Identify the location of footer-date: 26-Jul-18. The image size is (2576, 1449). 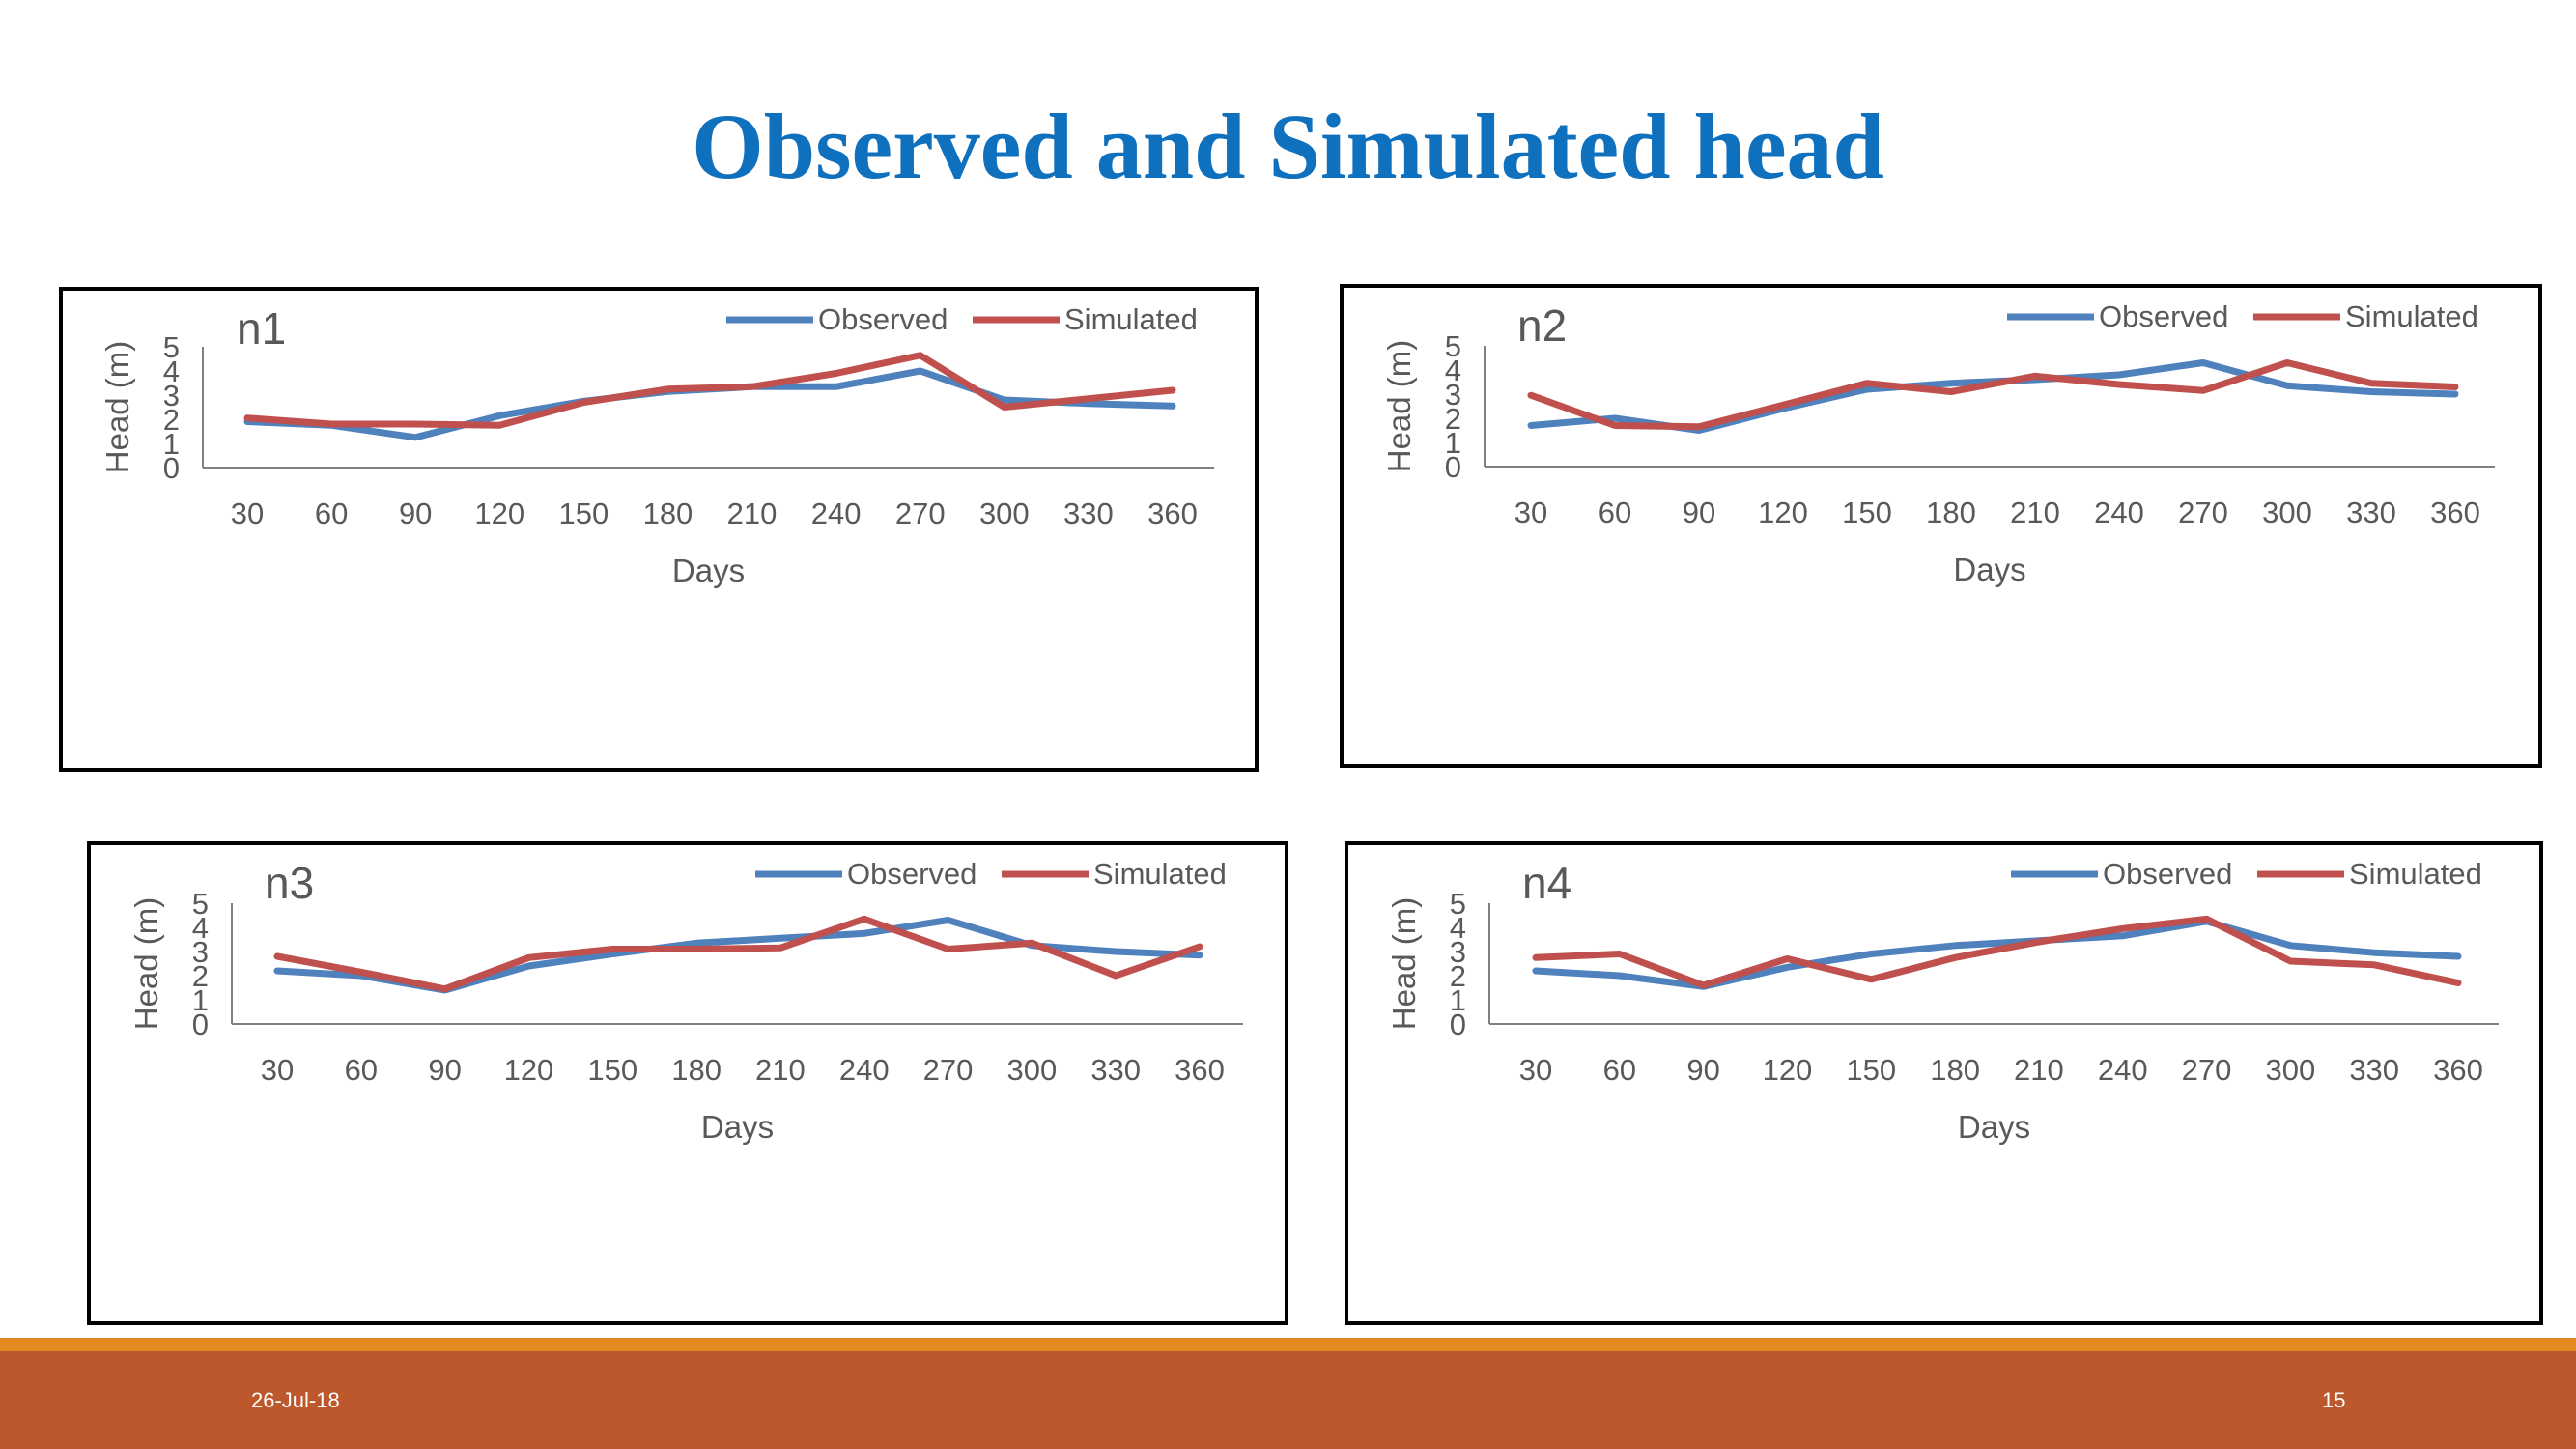
(295, 1400).